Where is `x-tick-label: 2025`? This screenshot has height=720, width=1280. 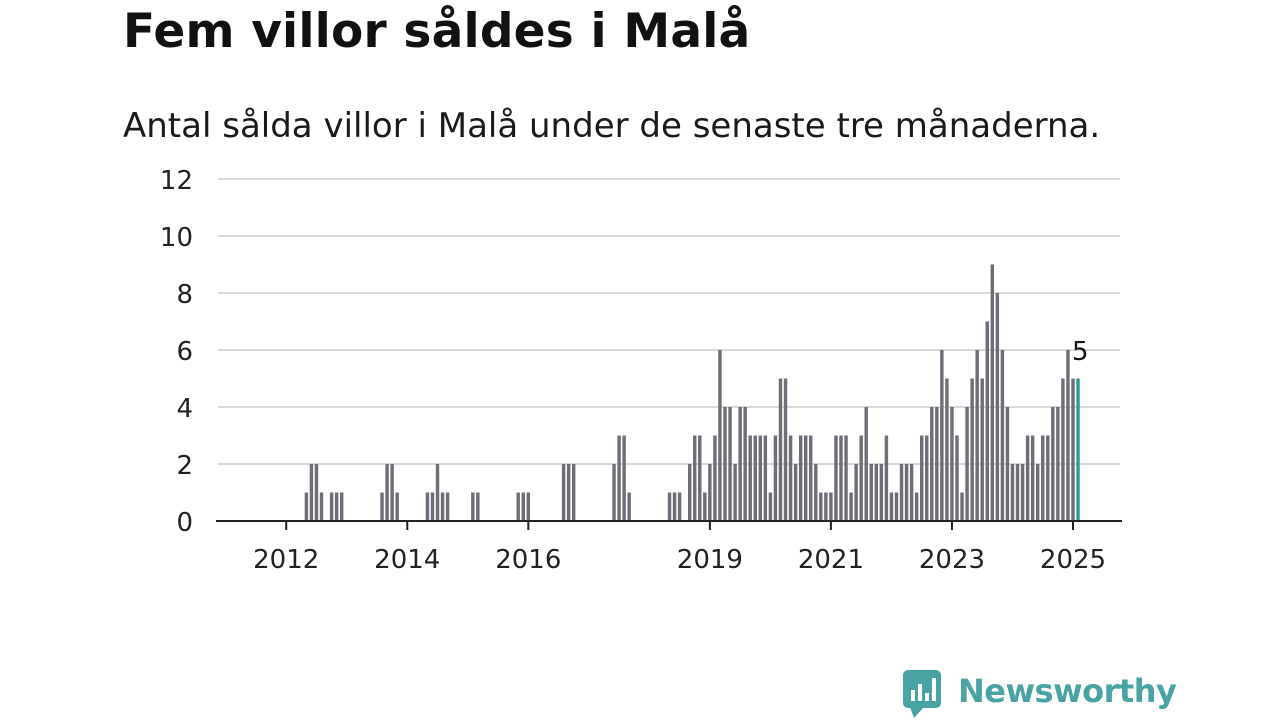 x-tick-label: 2025 is located at coordinates (1073, 560).